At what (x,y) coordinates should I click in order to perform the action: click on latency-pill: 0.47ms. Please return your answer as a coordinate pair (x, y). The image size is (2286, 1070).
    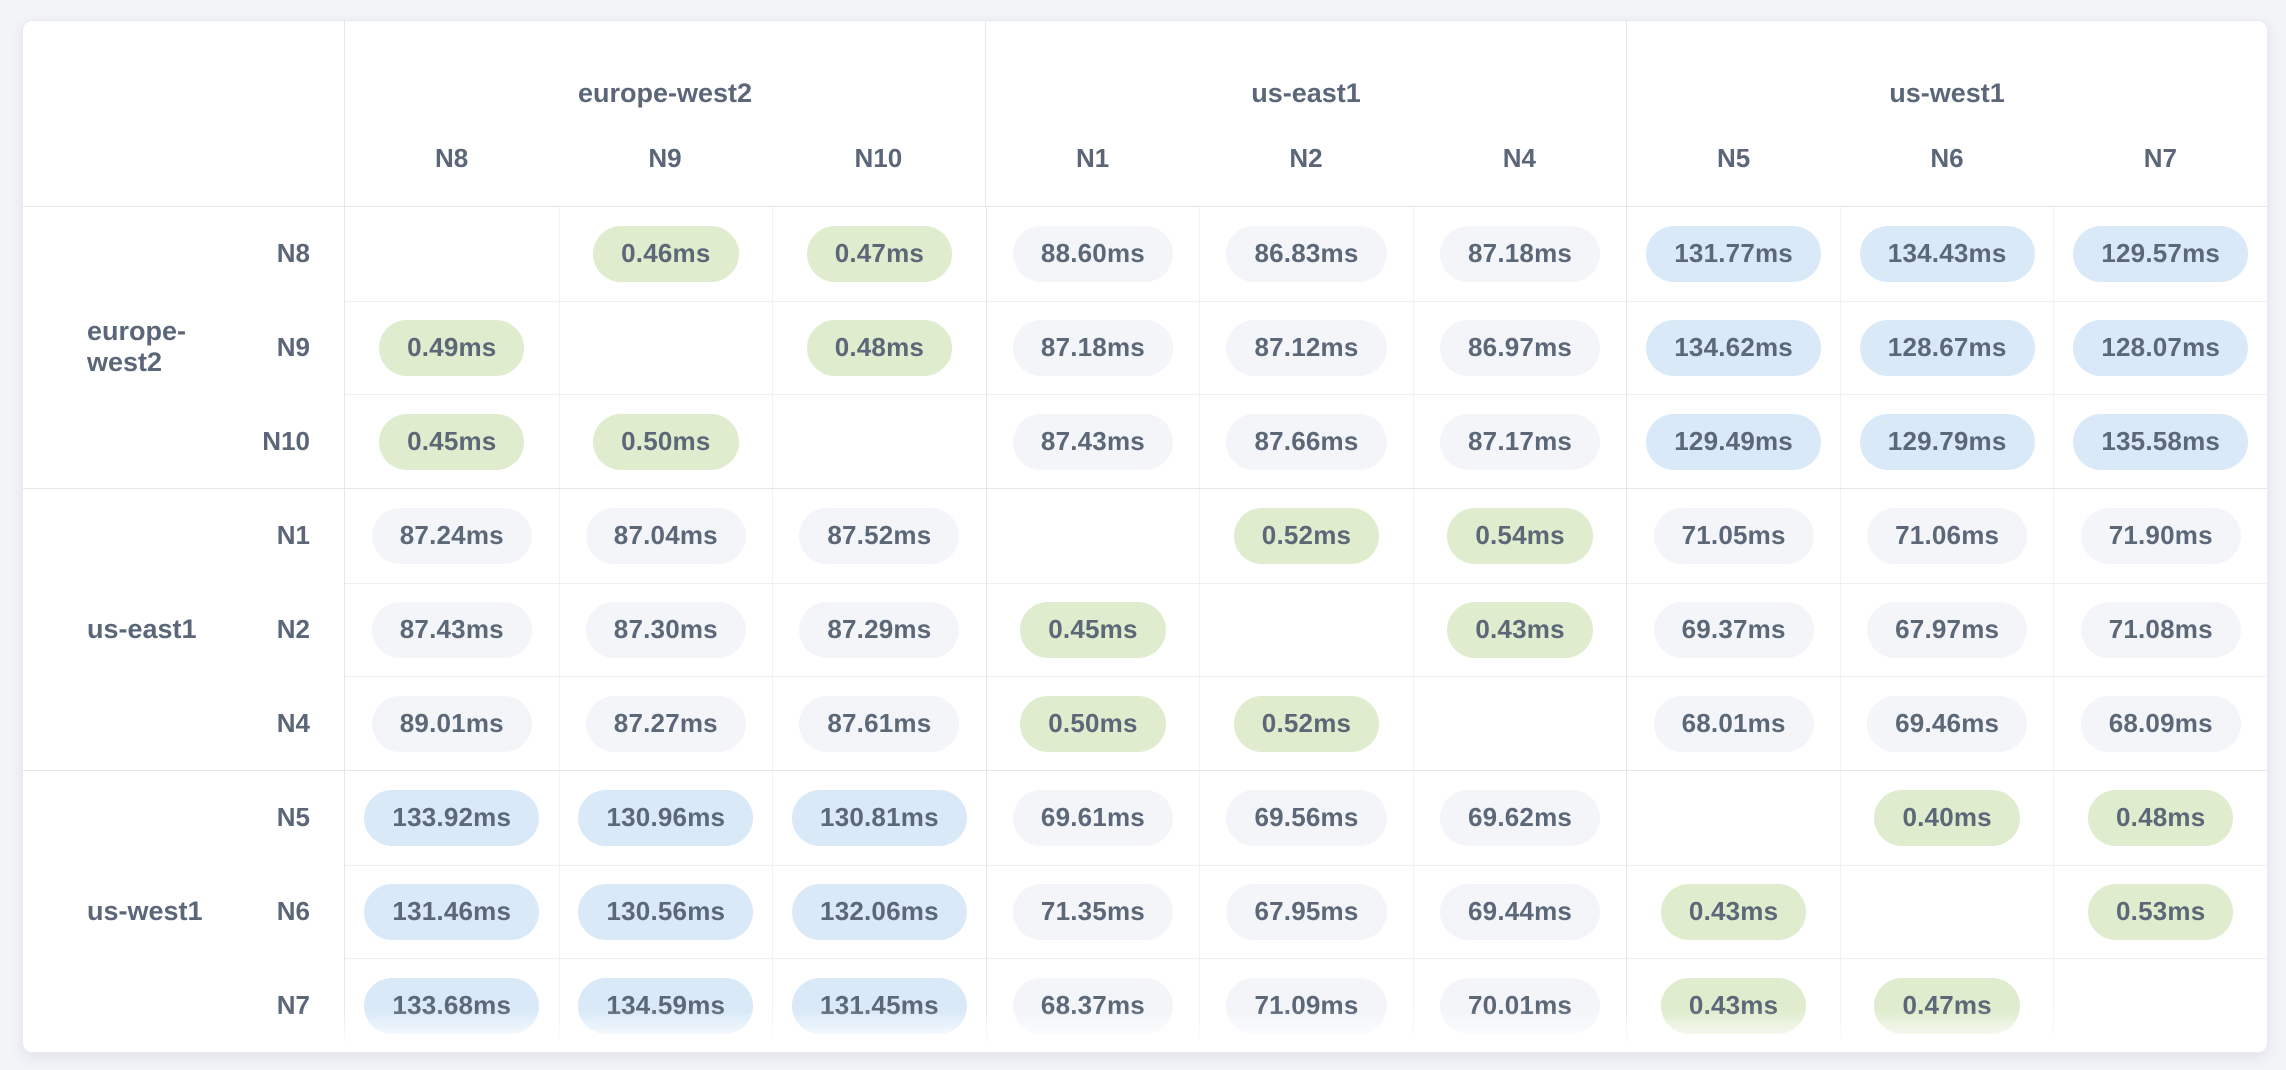
    Looking at the image, I should click on (879, 253).